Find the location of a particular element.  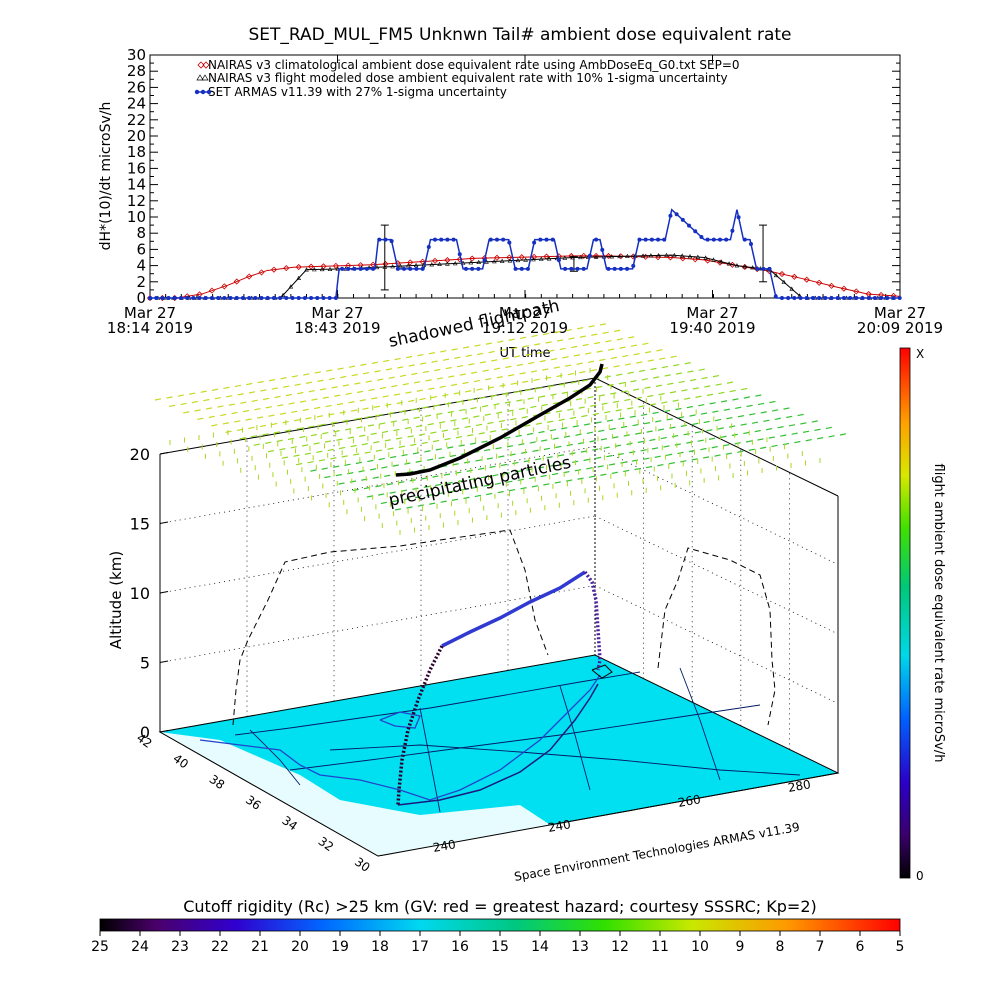

z-tick is located at coordinates (164, 453).